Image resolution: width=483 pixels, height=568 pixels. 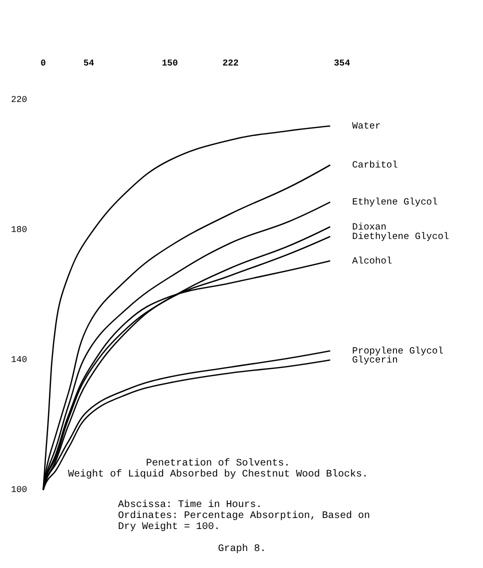 I want to click on text: Diethylene Glycol, so click(x=401, y=236).